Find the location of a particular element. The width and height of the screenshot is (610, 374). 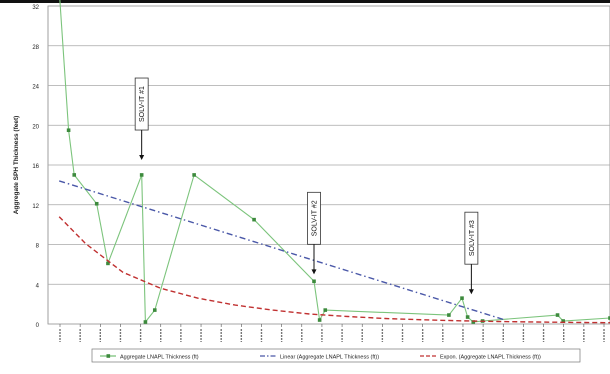

y-tick-label: 16 is located at coordinates (35, 167).